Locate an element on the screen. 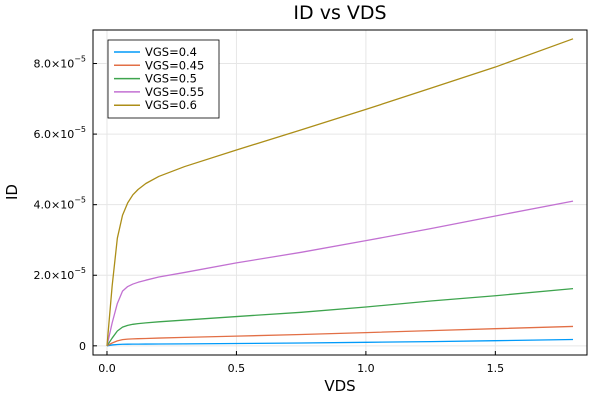 Image resolution: width=600 pixels, height=400 pixels. x-tick-label: 1.0 is located at coordinates (366, 368).